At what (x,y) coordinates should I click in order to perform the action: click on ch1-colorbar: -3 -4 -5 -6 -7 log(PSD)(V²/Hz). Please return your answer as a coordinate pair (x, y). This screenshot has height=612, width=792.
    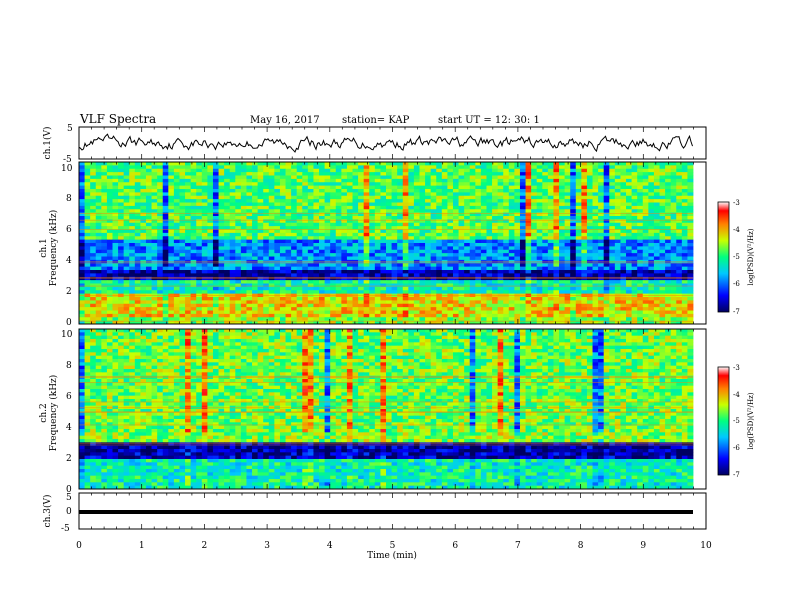
    Looking at the image, I should click on (736, 257).